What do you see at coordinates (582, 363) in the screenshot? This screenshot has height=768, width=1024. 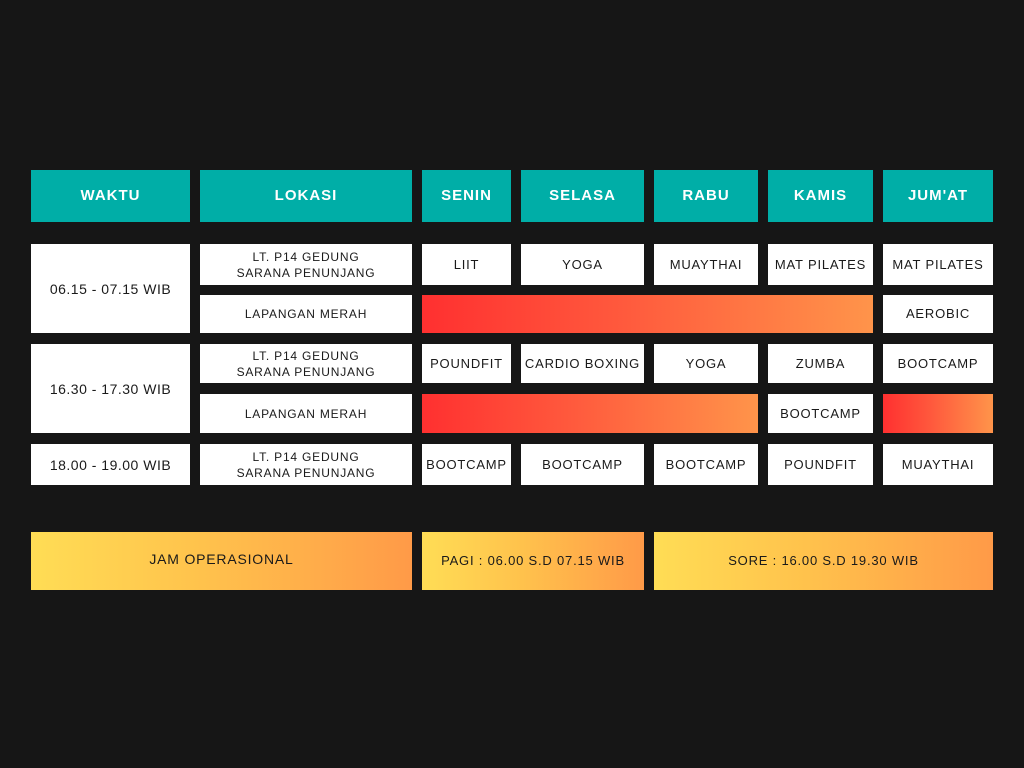 I see `class-cell: CARDIO BOXING` at bounding box center [582, 363].